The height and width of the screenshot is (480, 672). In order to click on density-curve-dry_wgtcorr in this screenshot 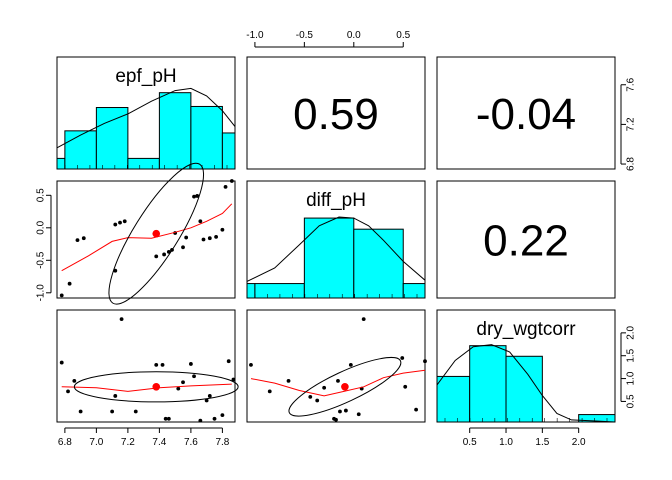, I will do `click(526, 383)`.